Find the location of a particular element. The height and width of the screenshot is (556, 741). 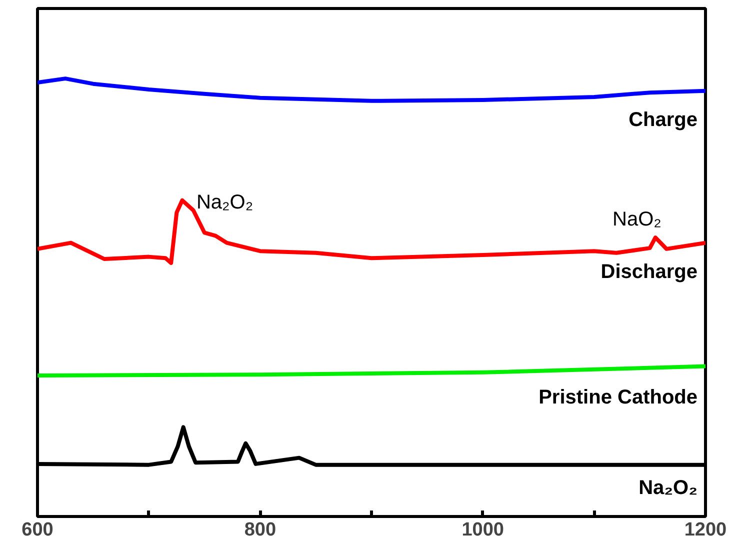

x-tick-label: 800 is located at coordinates (260, 530).